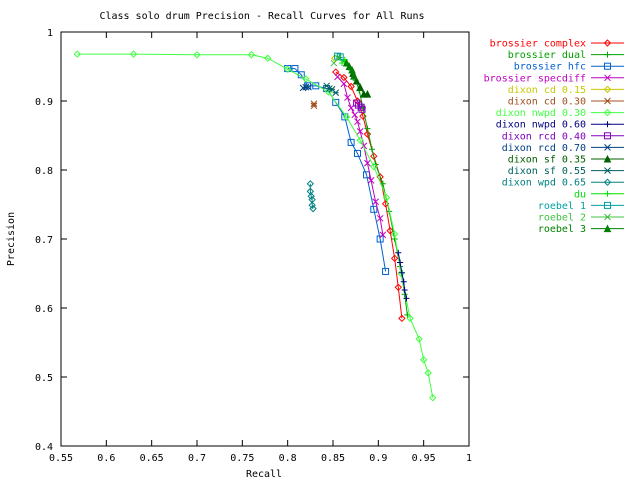 The image size is (640, 480). I want to click on x-axis-label: Recall, so click(264, 474).